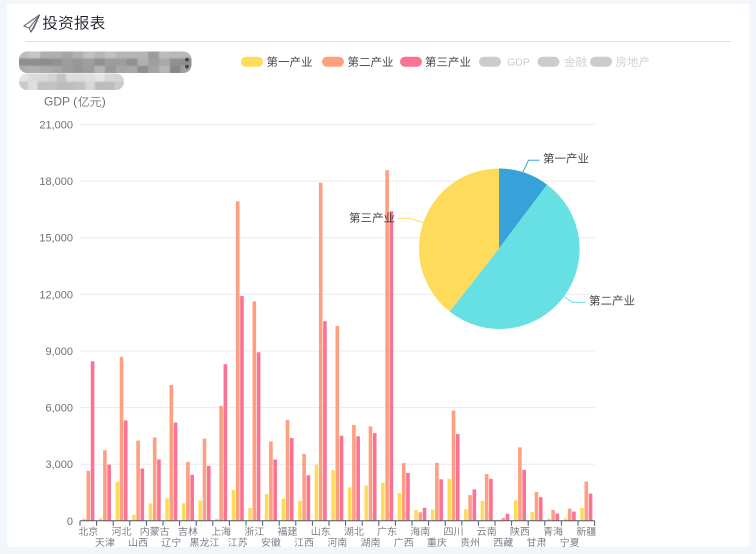 The height and width of the screenshot is (554, 756). Describe the element at coordinates (59, 409) in the screenshot. I see `svg-text: 6,000` at that location.